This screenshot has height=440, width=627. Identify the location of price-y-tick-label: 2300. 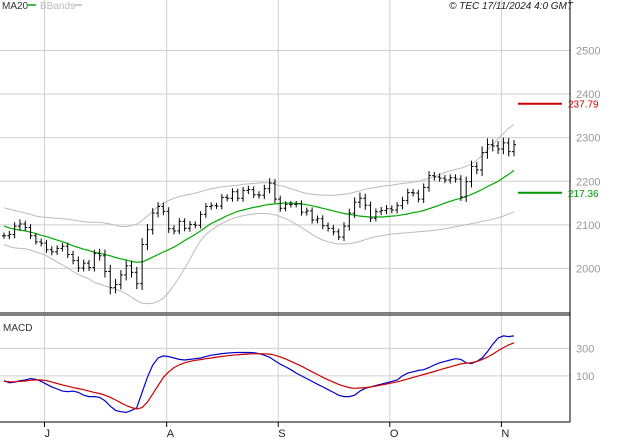
(588, 139).